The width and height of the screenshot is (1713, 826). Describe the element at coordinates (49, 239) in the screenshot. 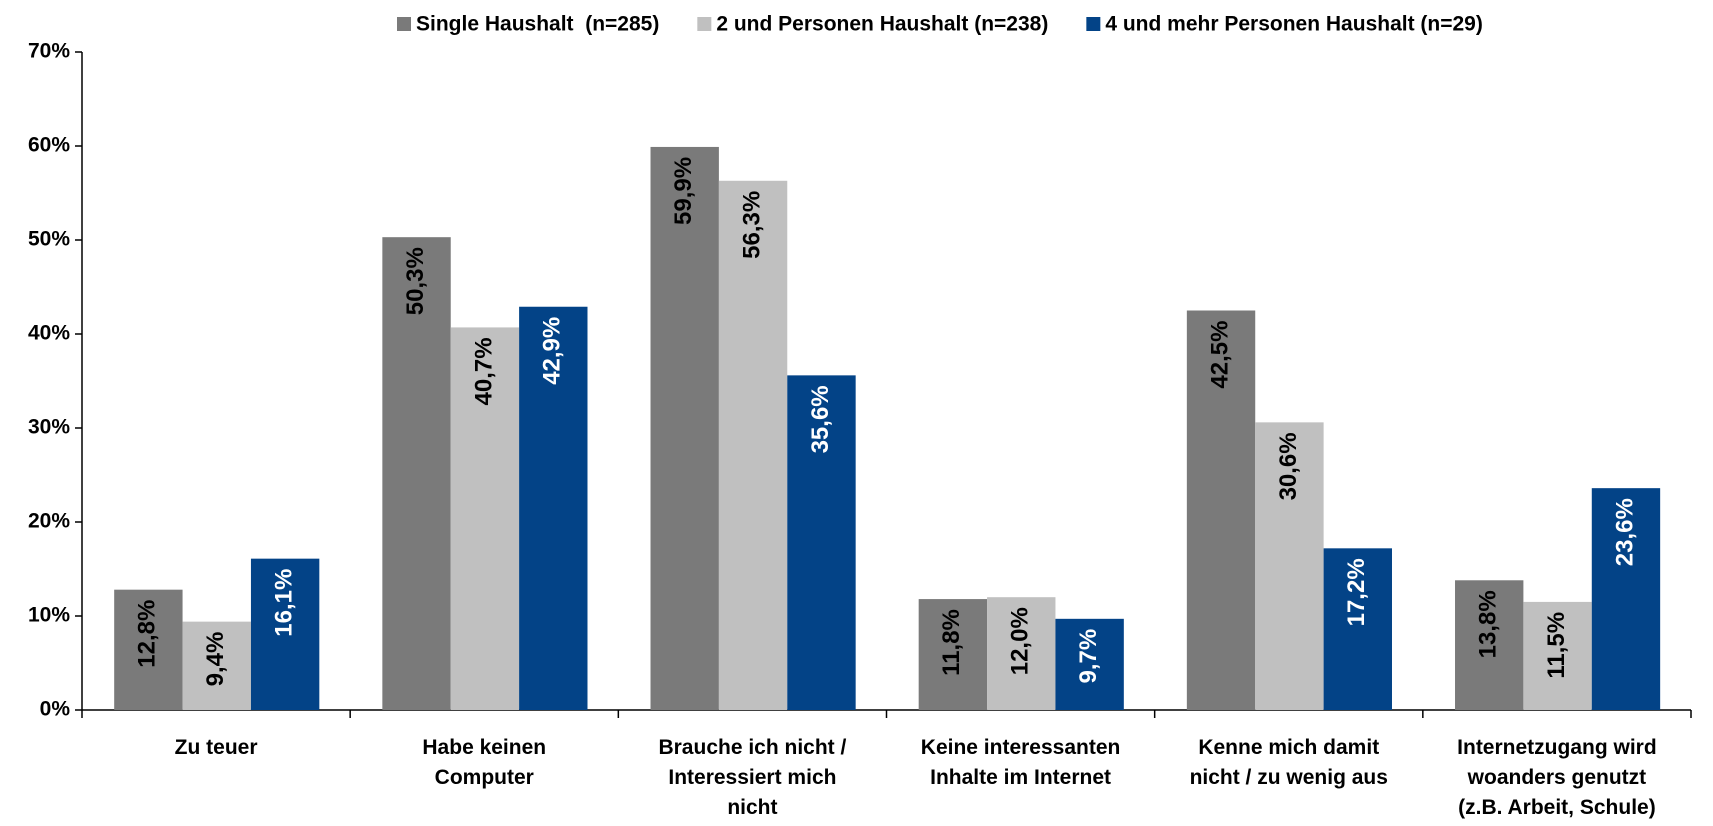

I see `y-tick-label: 50%` at that location.